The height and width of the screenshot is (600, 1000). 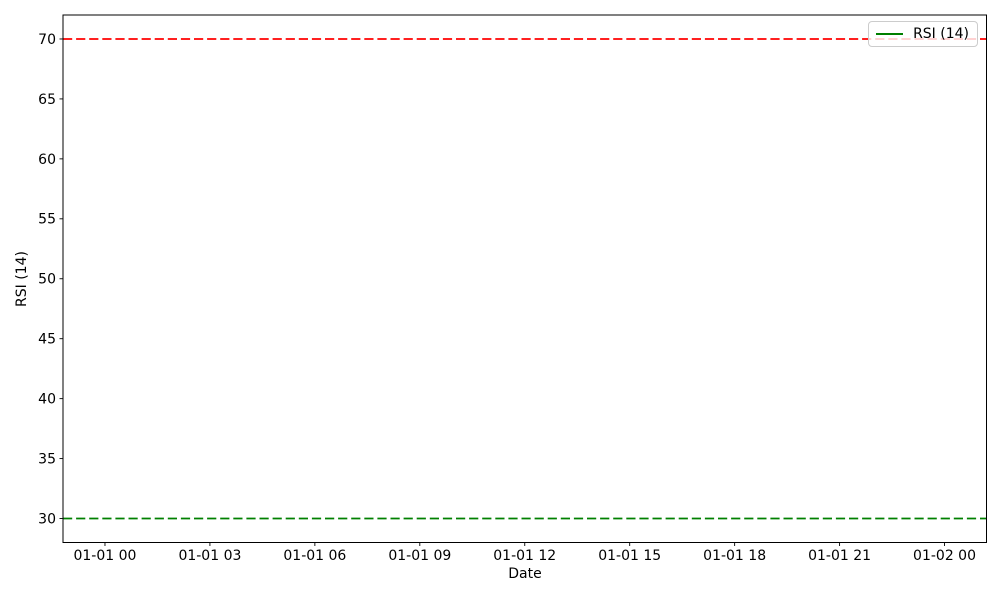 I want to click on y-tick-label: 40, so click(x=47, y=400).